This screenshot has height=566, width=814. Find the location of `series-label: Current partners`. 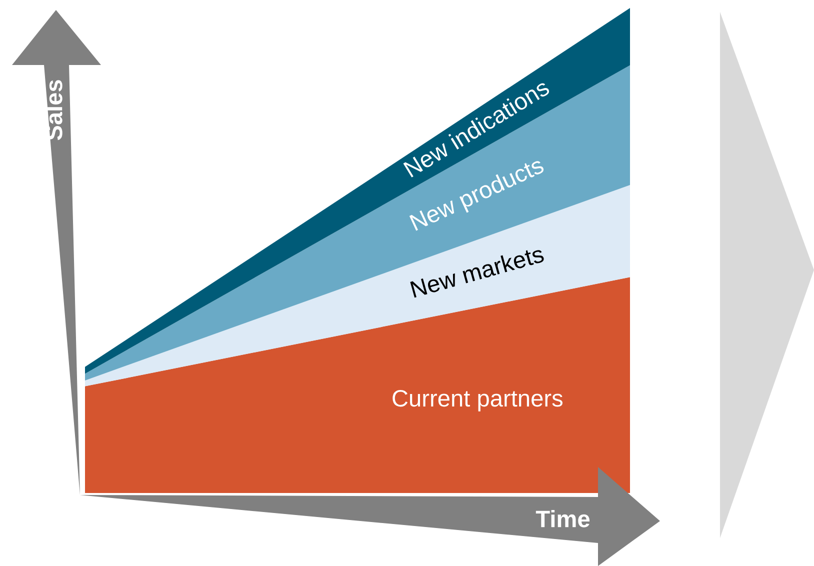

series-label: Current partners is located at coordinates (477, 401).